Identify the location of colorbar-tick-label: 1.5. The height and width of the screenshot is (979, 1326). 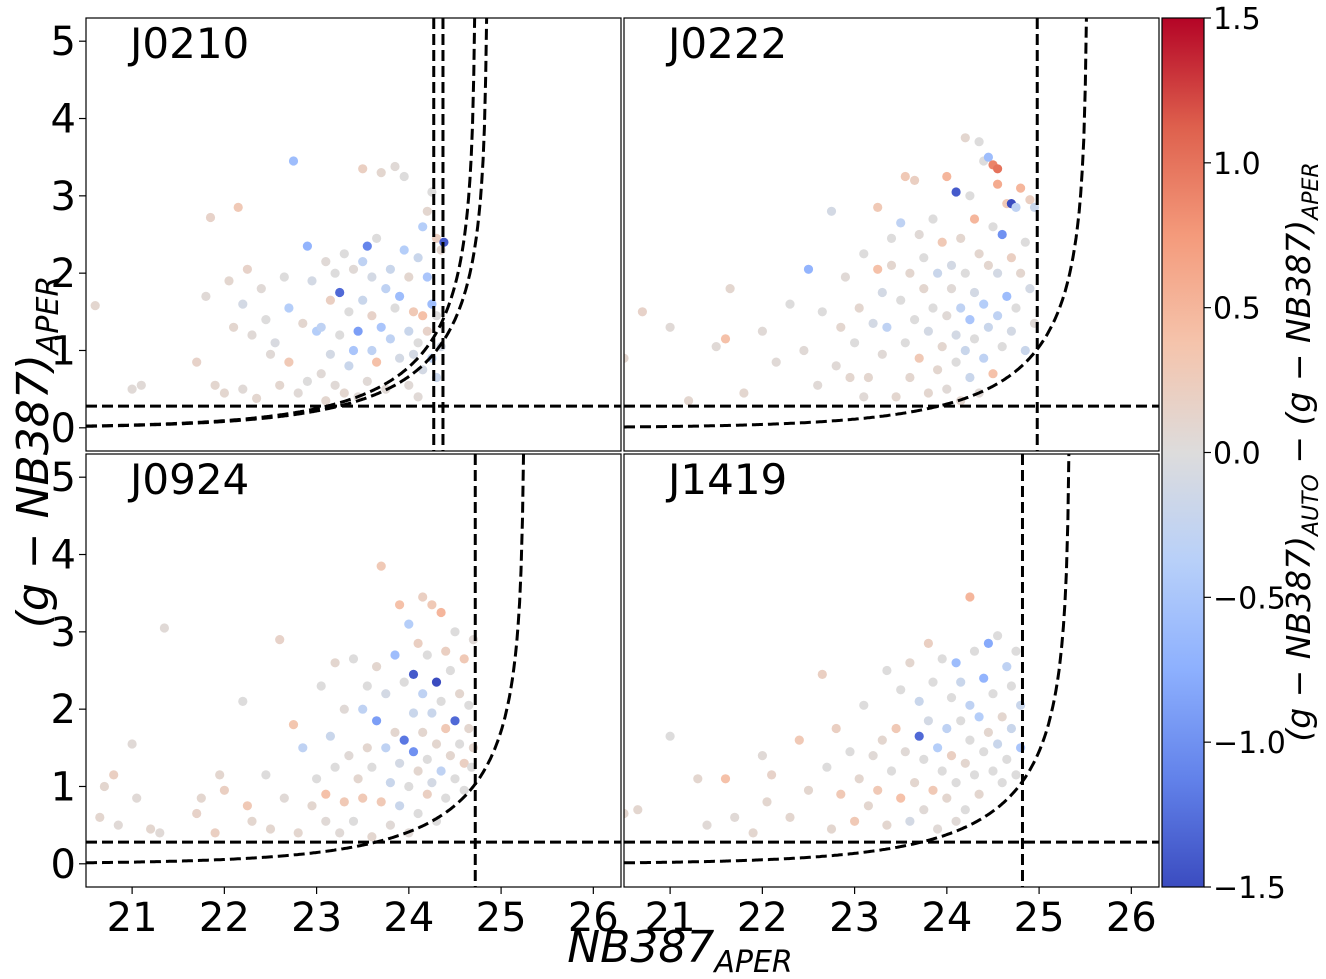
(1237, 19).